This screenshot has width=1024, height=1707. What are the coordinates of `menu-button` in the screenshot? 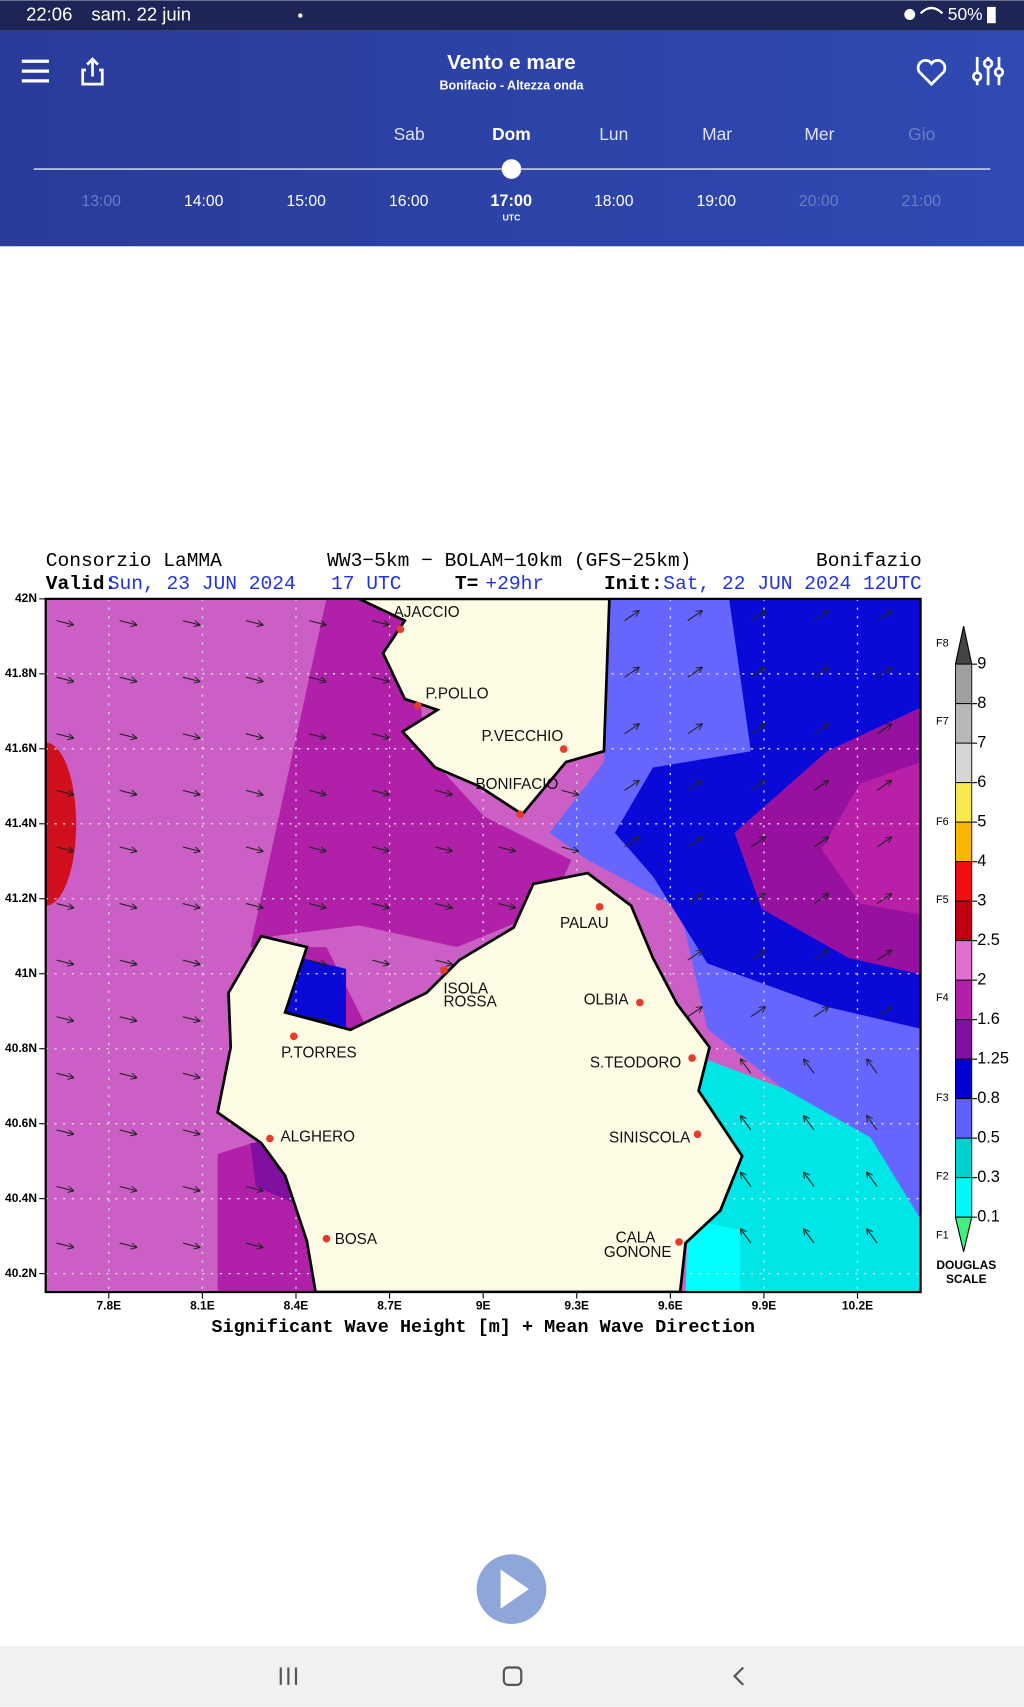 It's located at (35, 71).